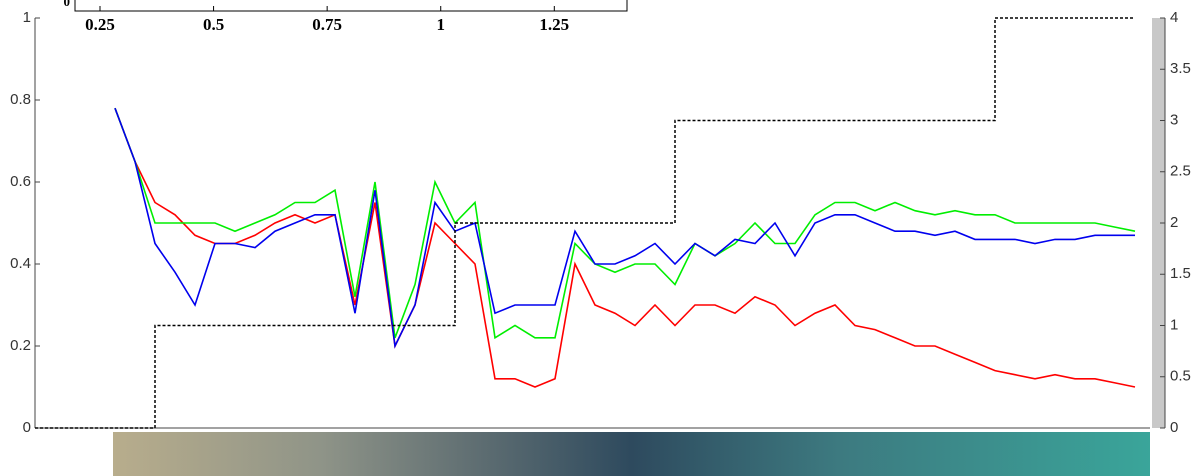 This screenshot has width=1200, height=476. What do you see at coordinates (1174, 324) in the screenshot?
I see `y2-tick-label: 1` at bounding box center [1174, 324].